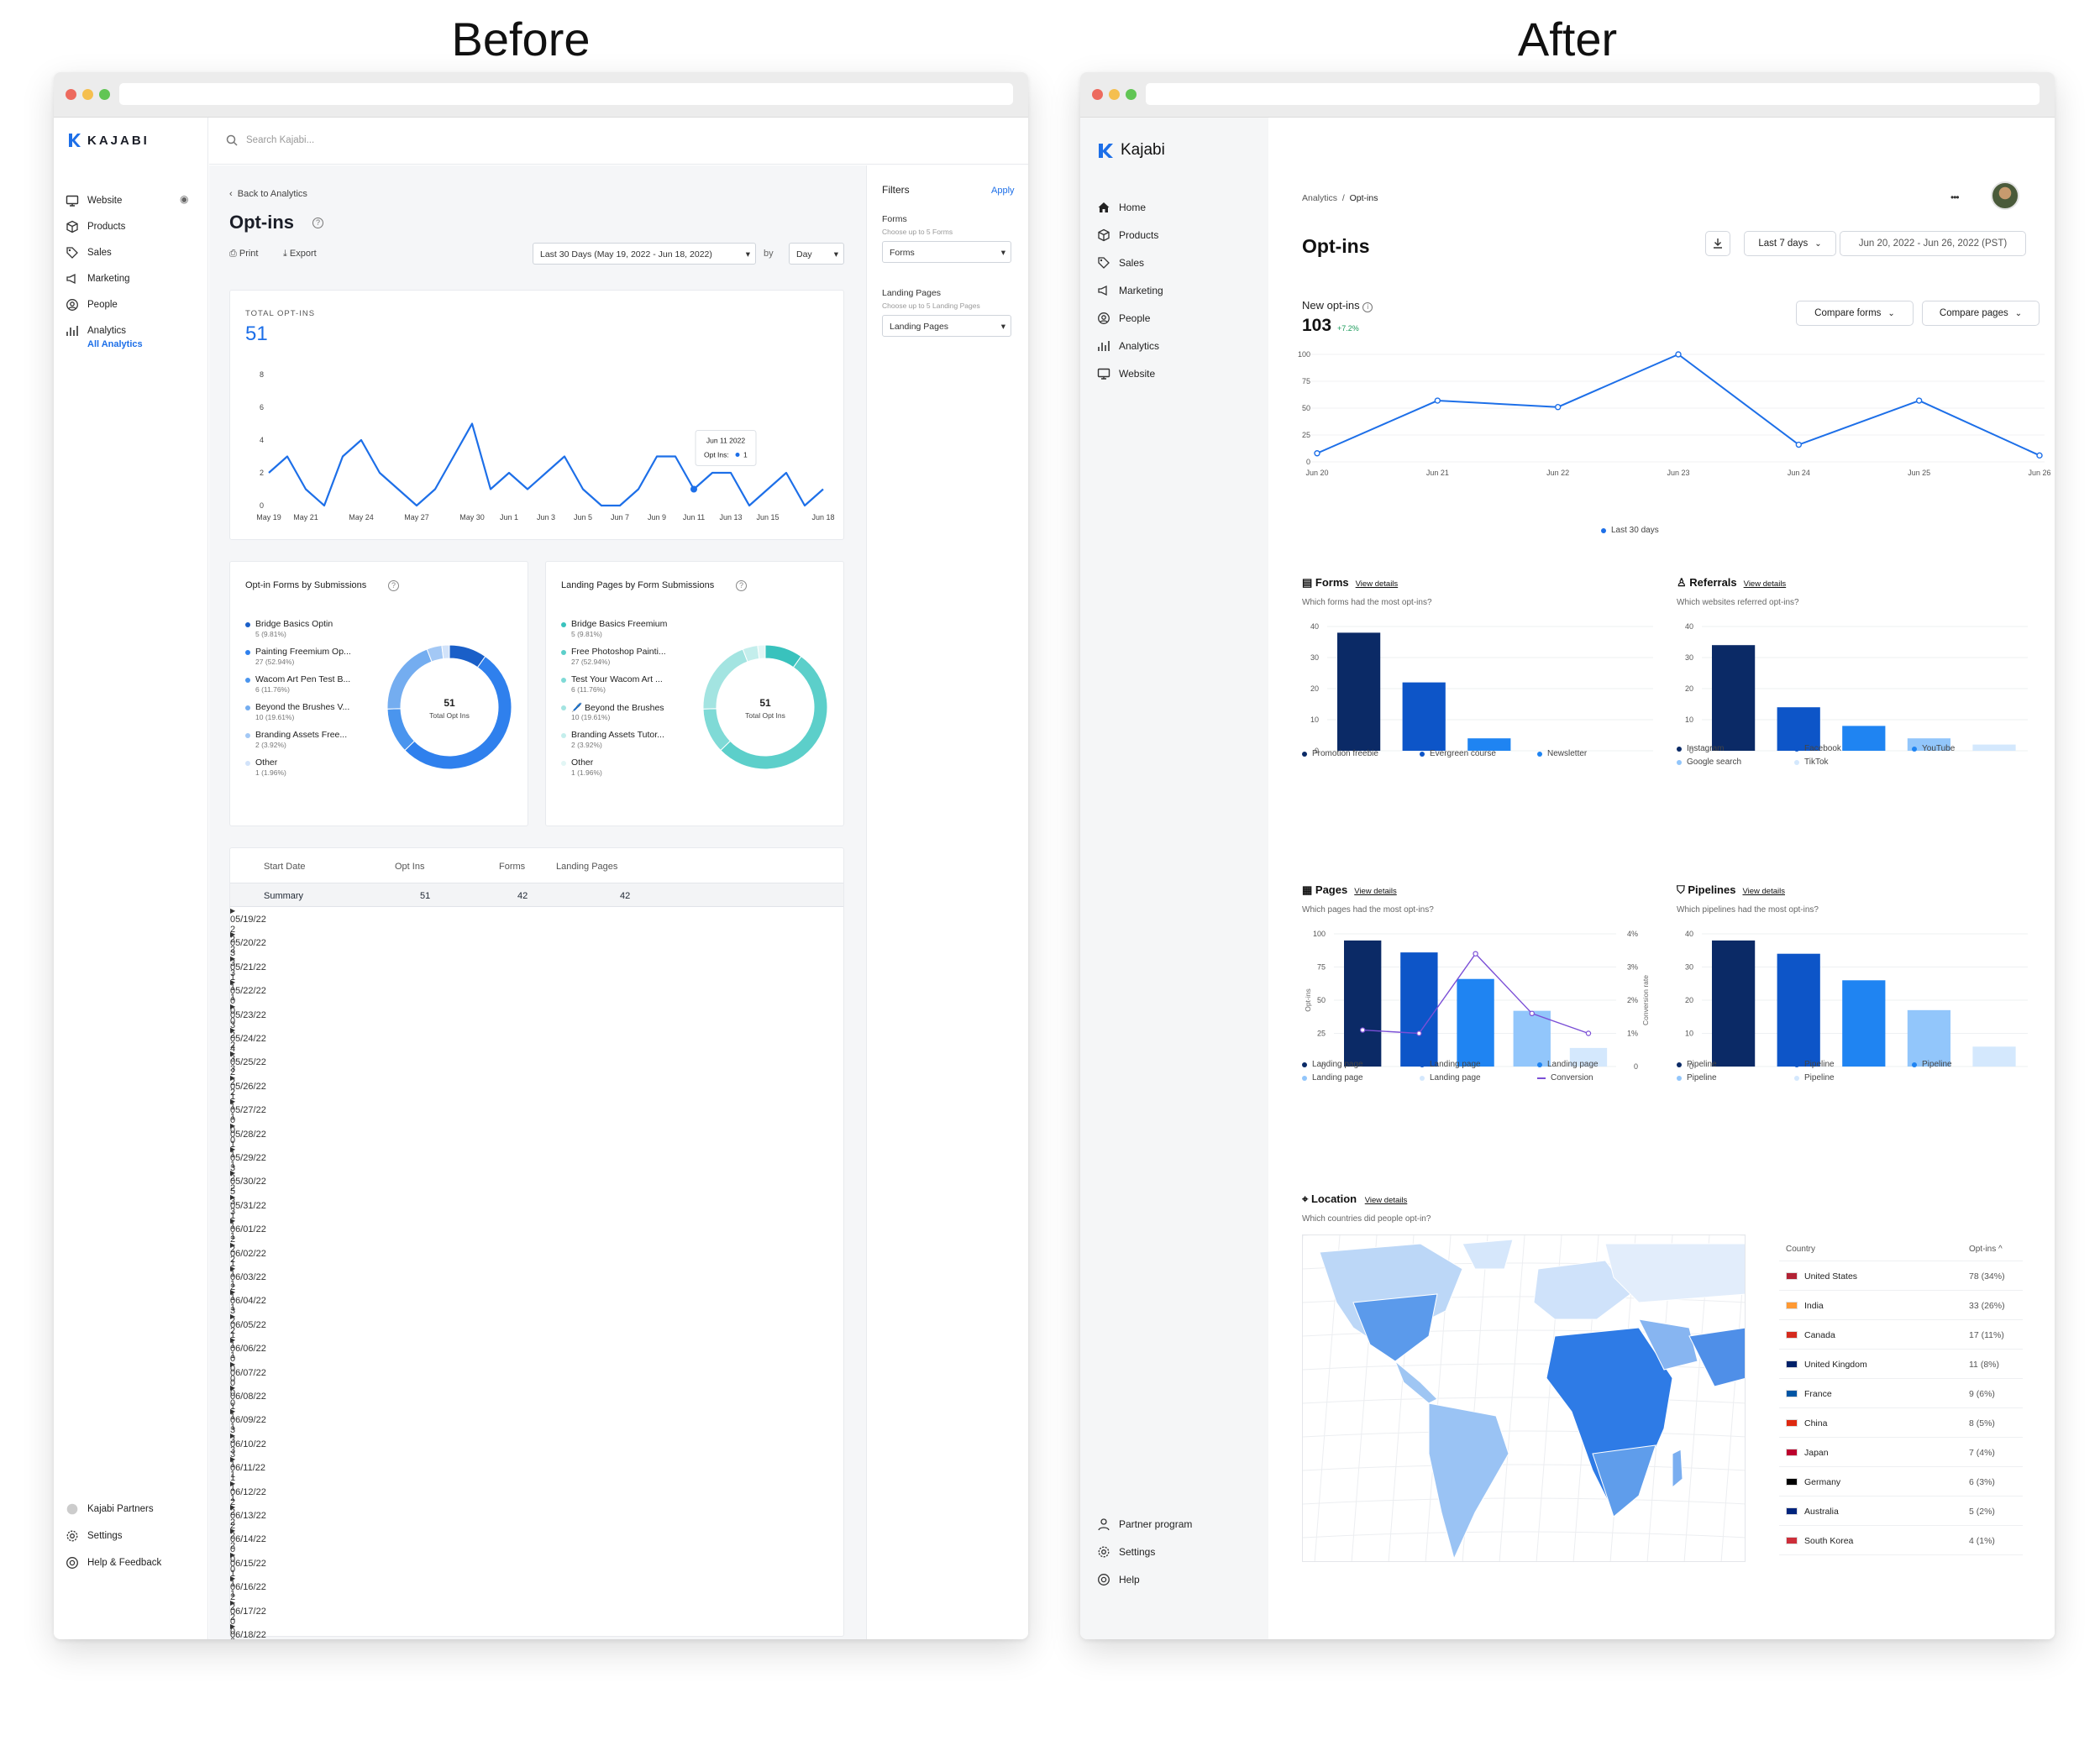  I want to click on table-row: ▶ 05/22/22 0 0 0, so click(536, 1002).